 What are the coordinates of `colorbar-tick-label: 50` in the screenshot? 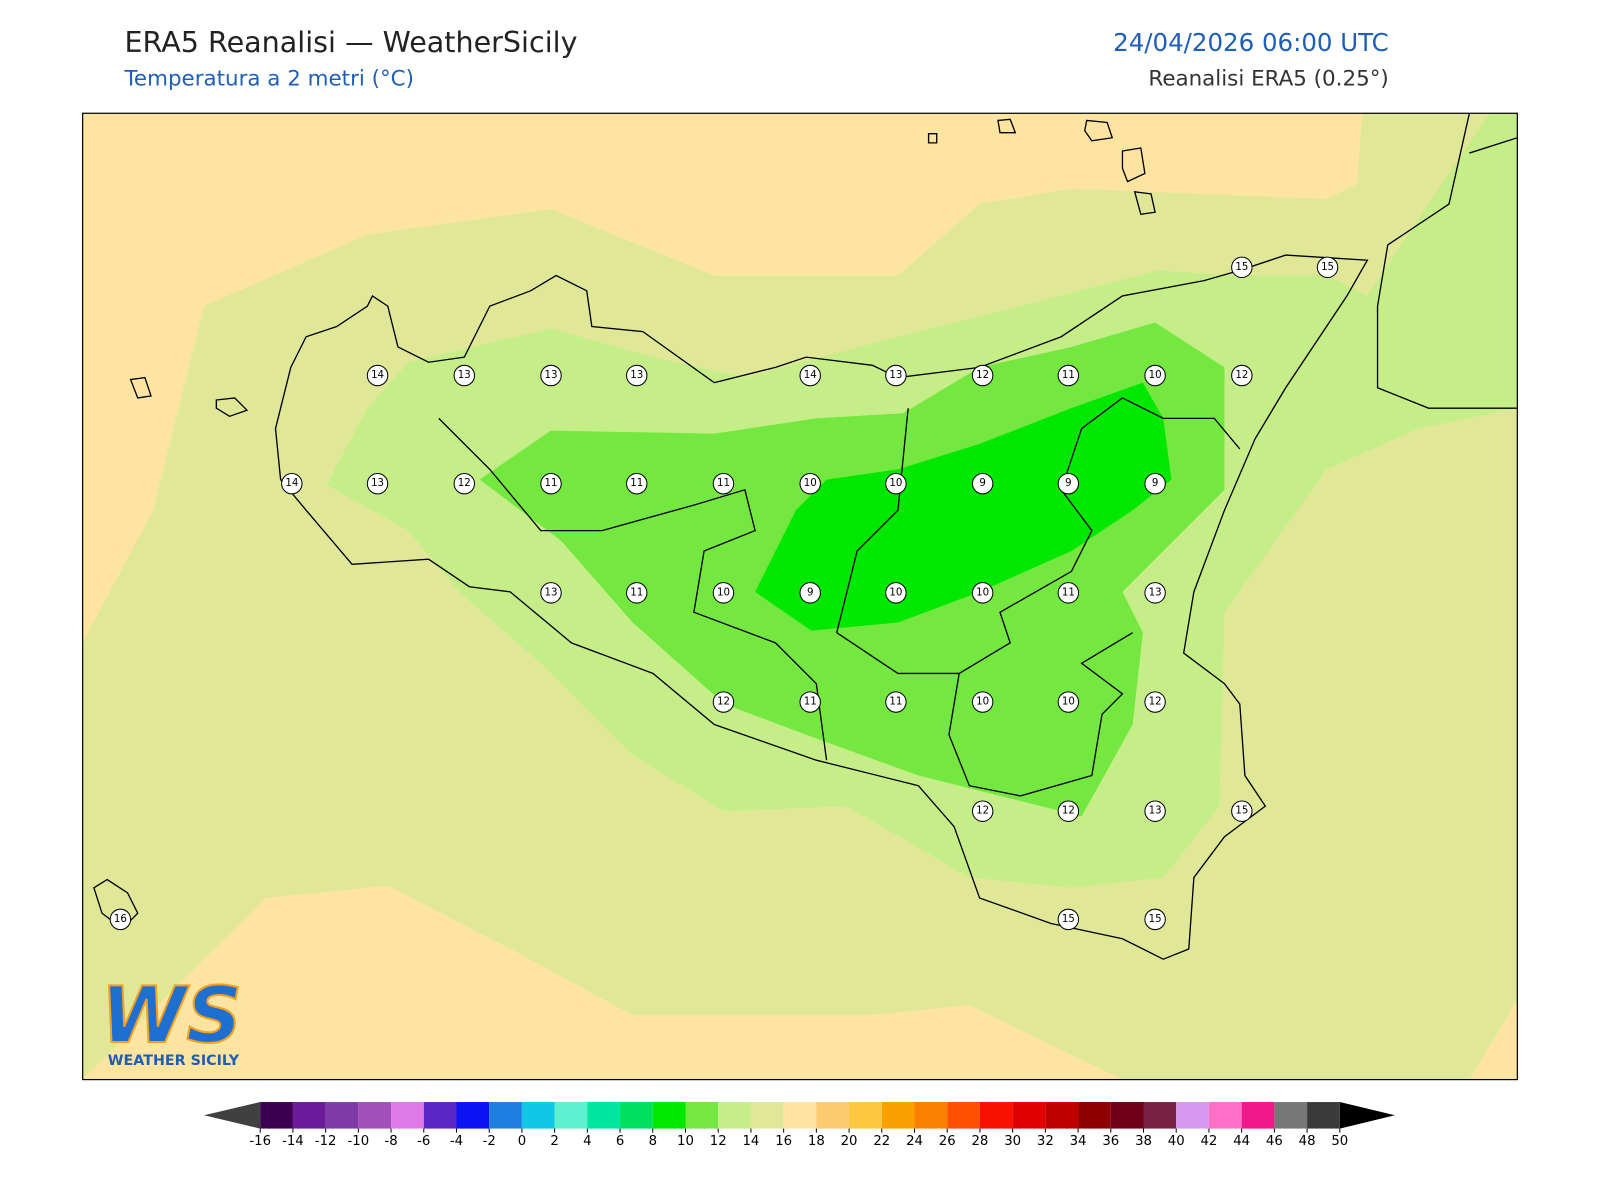 It's located at (1339, 1141).